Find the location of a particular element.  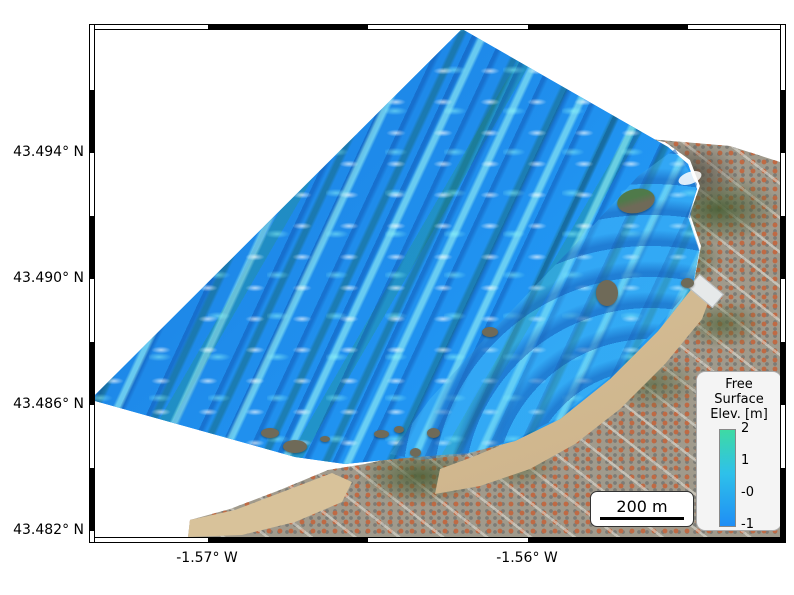

x-axis-tick-label: -1.56° W is located at coordinates (527, 558).